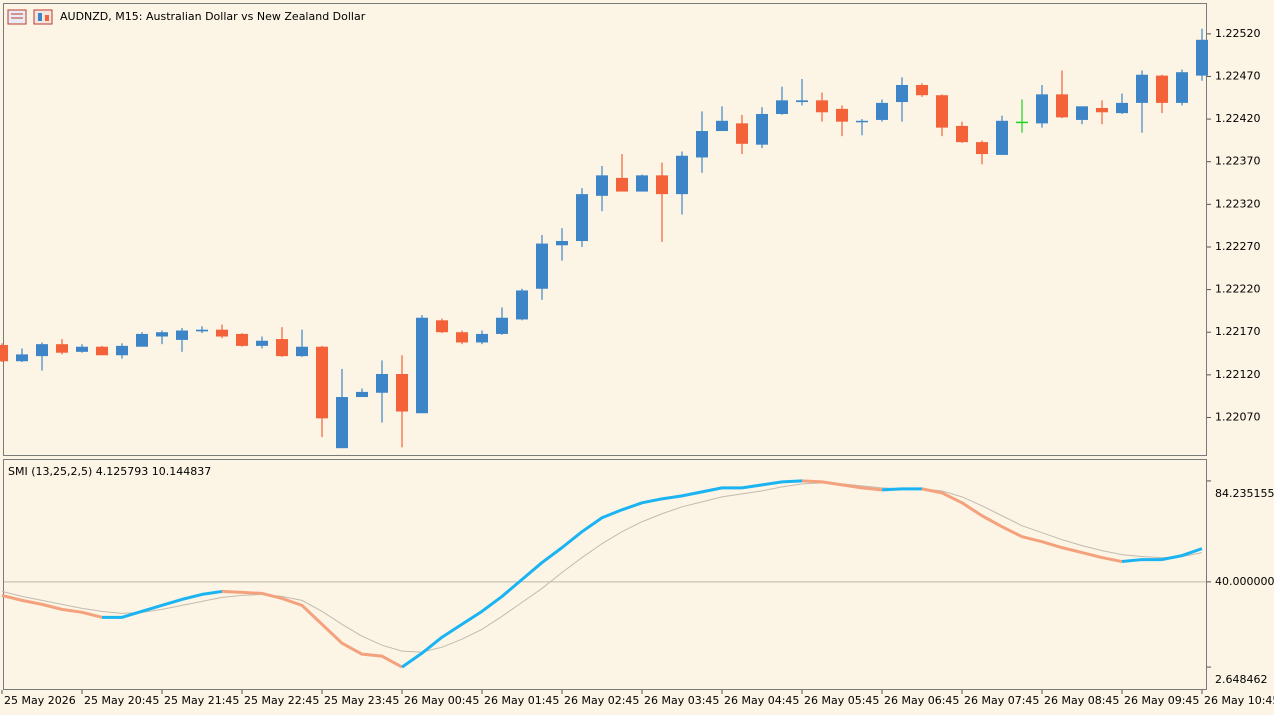  I want to click on x-tick-label: 26 May 06:45, so click(921, 700).